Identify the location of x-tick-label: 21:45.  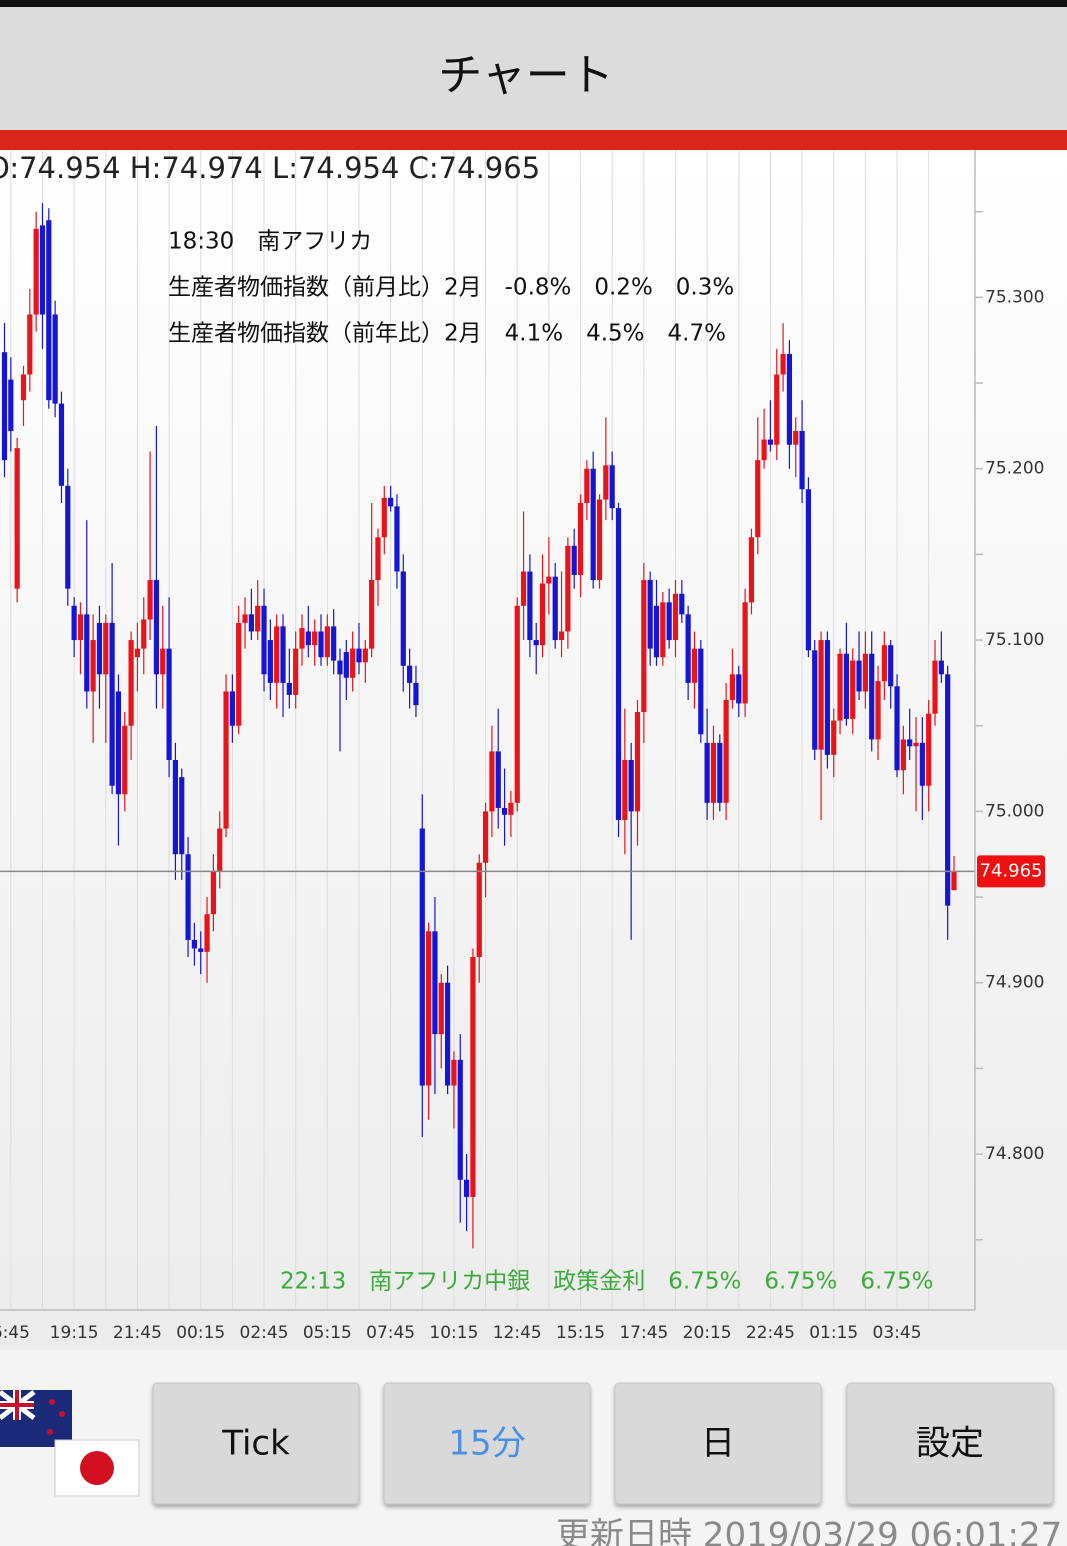
(137, 1333).